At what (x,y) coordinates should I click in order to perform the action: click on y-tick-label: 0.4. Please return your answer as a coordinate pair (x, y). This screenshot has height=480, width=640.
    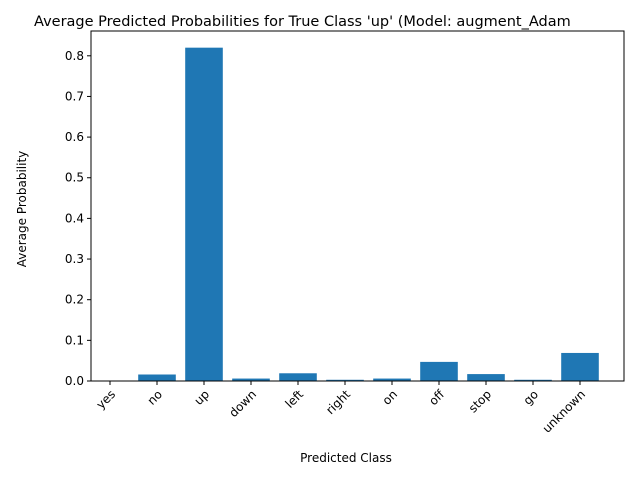
    Looking at the image, I should click on (74, 218).